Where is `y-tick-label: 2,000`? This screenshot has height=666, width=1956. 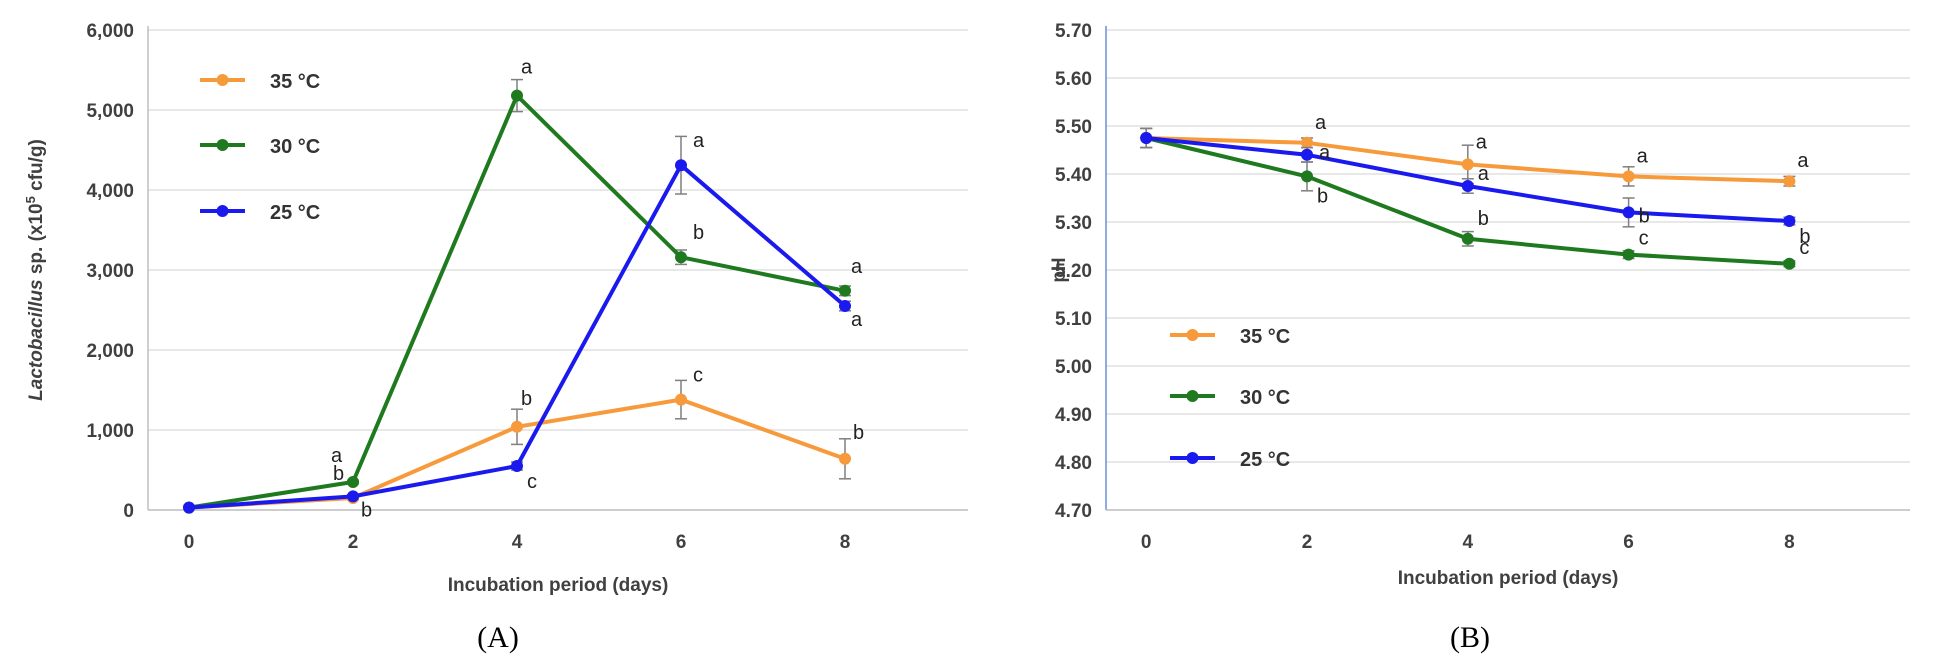 y-tick-label: 2,000 is located at coordinates (110, 351).